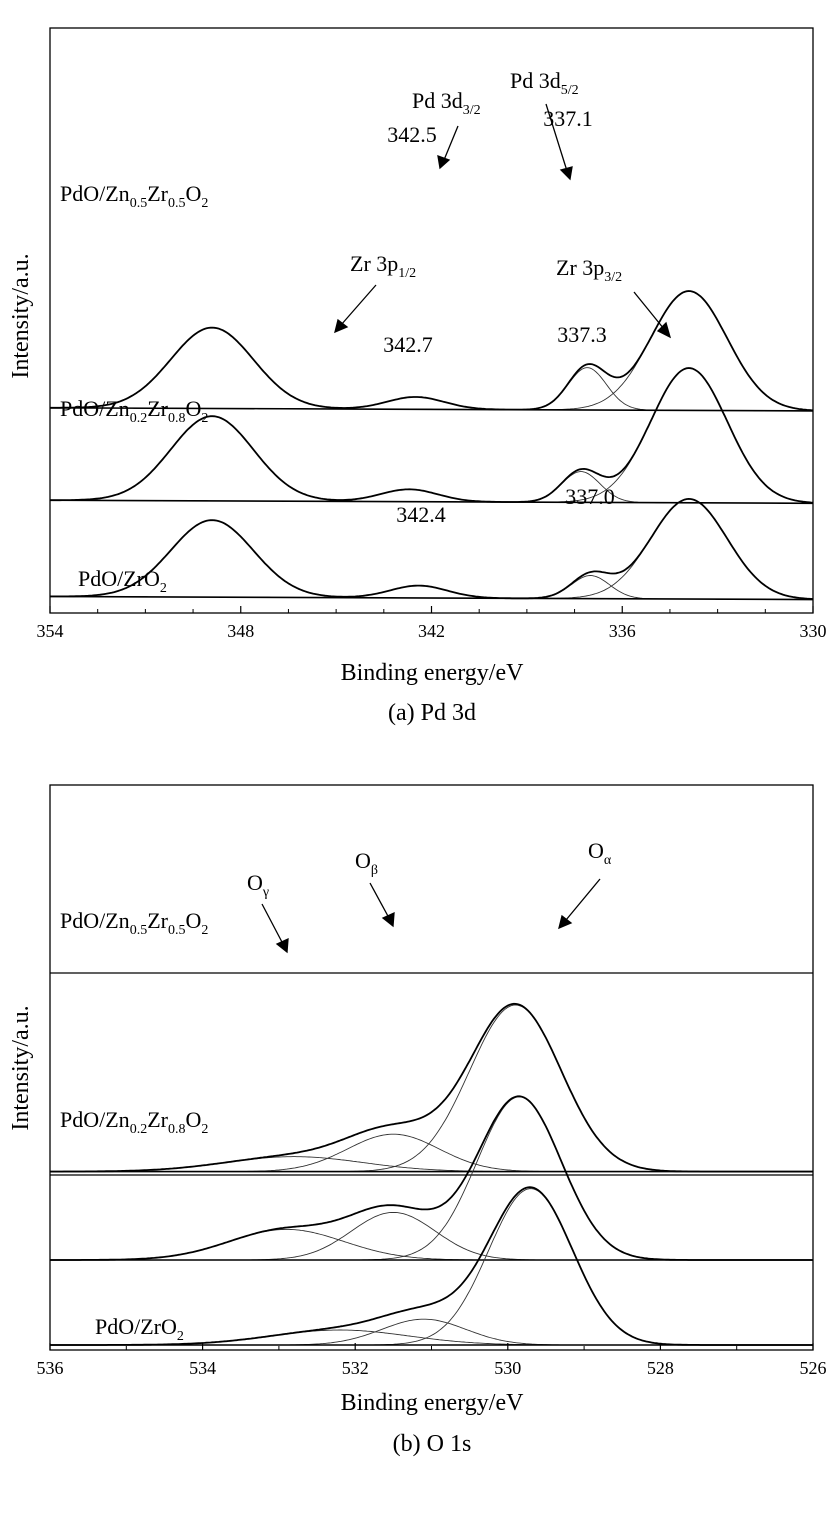 This screenshot has height=1514, width=836. Describe the element at coordinates (258, 885) in the screenshot. I see `peak-label-o-gamma: Oγ` at that location.